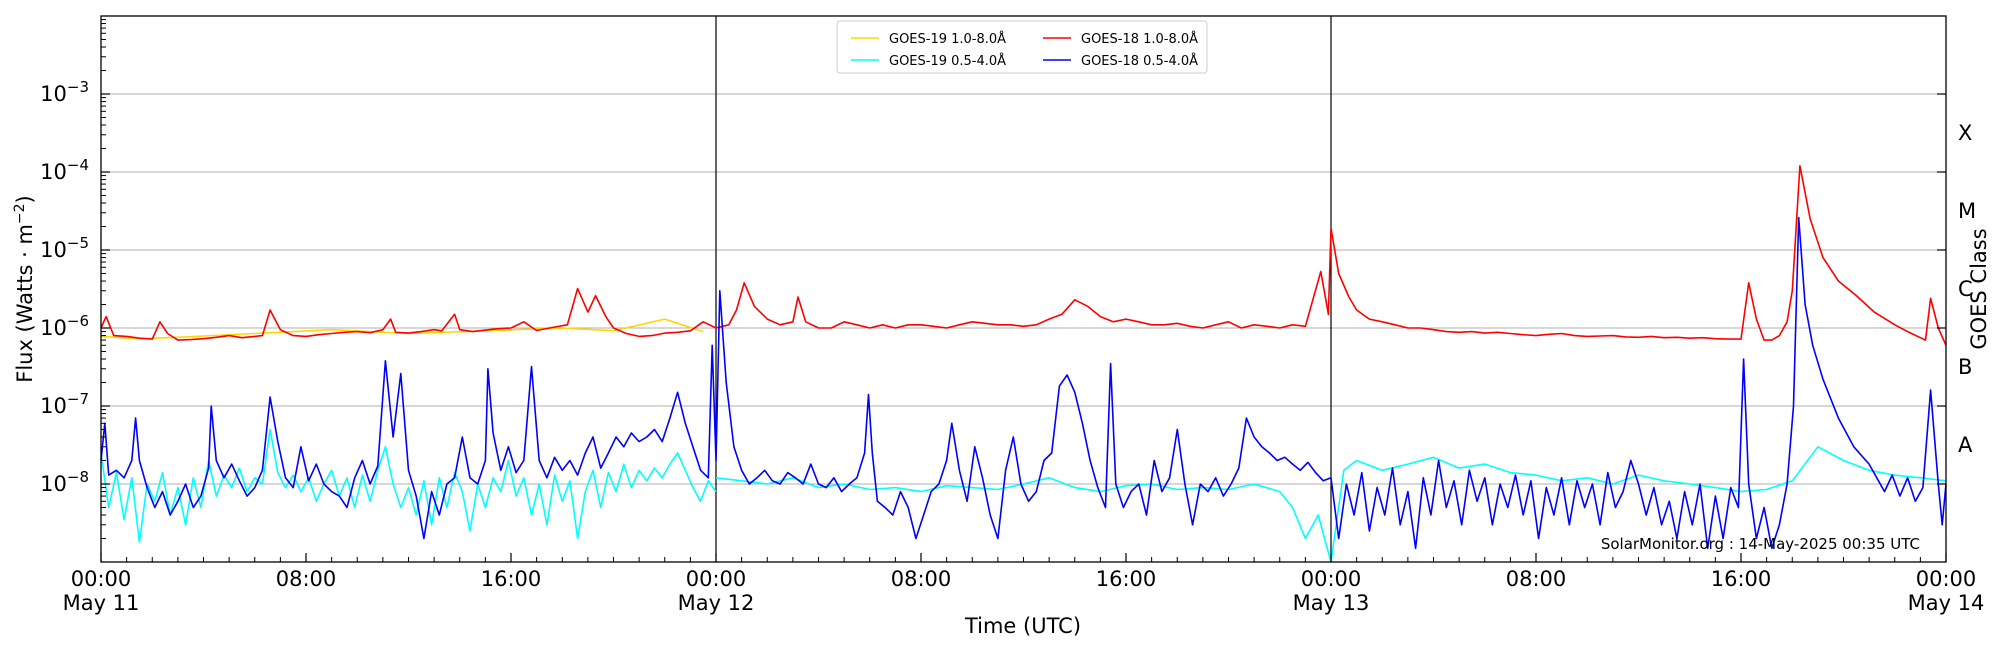  What do you see at coordinates (64, 170) in the screenshot?
I see `y-tick-label: 10⁻⁴` at bounding box center [64, 170].